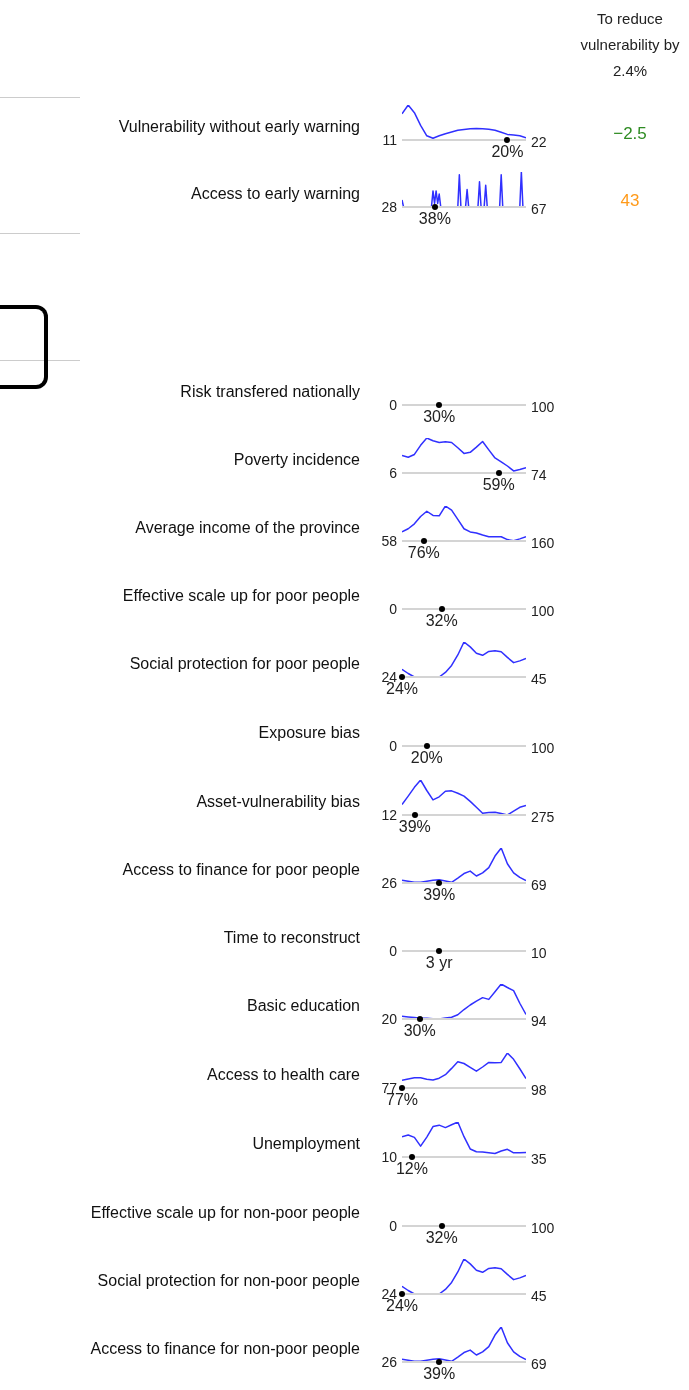 The image size is (689, 1390). Describe the element at coordinates (539, 475) in the screenshot. I see `text: 74` at that location.